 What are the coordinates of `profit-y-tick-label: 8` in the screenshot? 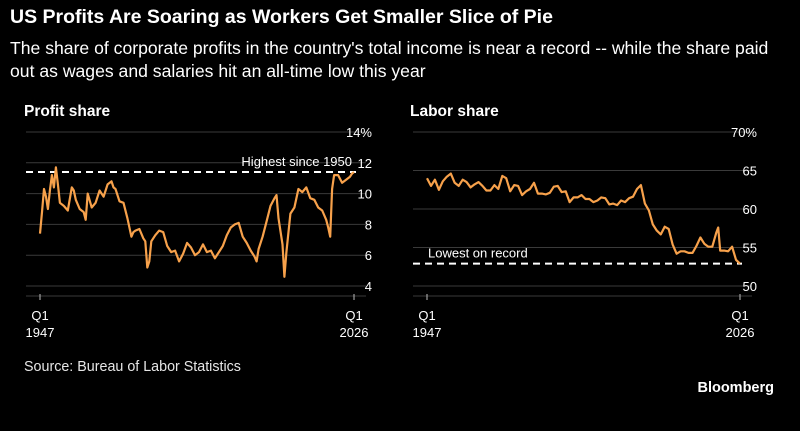 It's located at (368, 224).